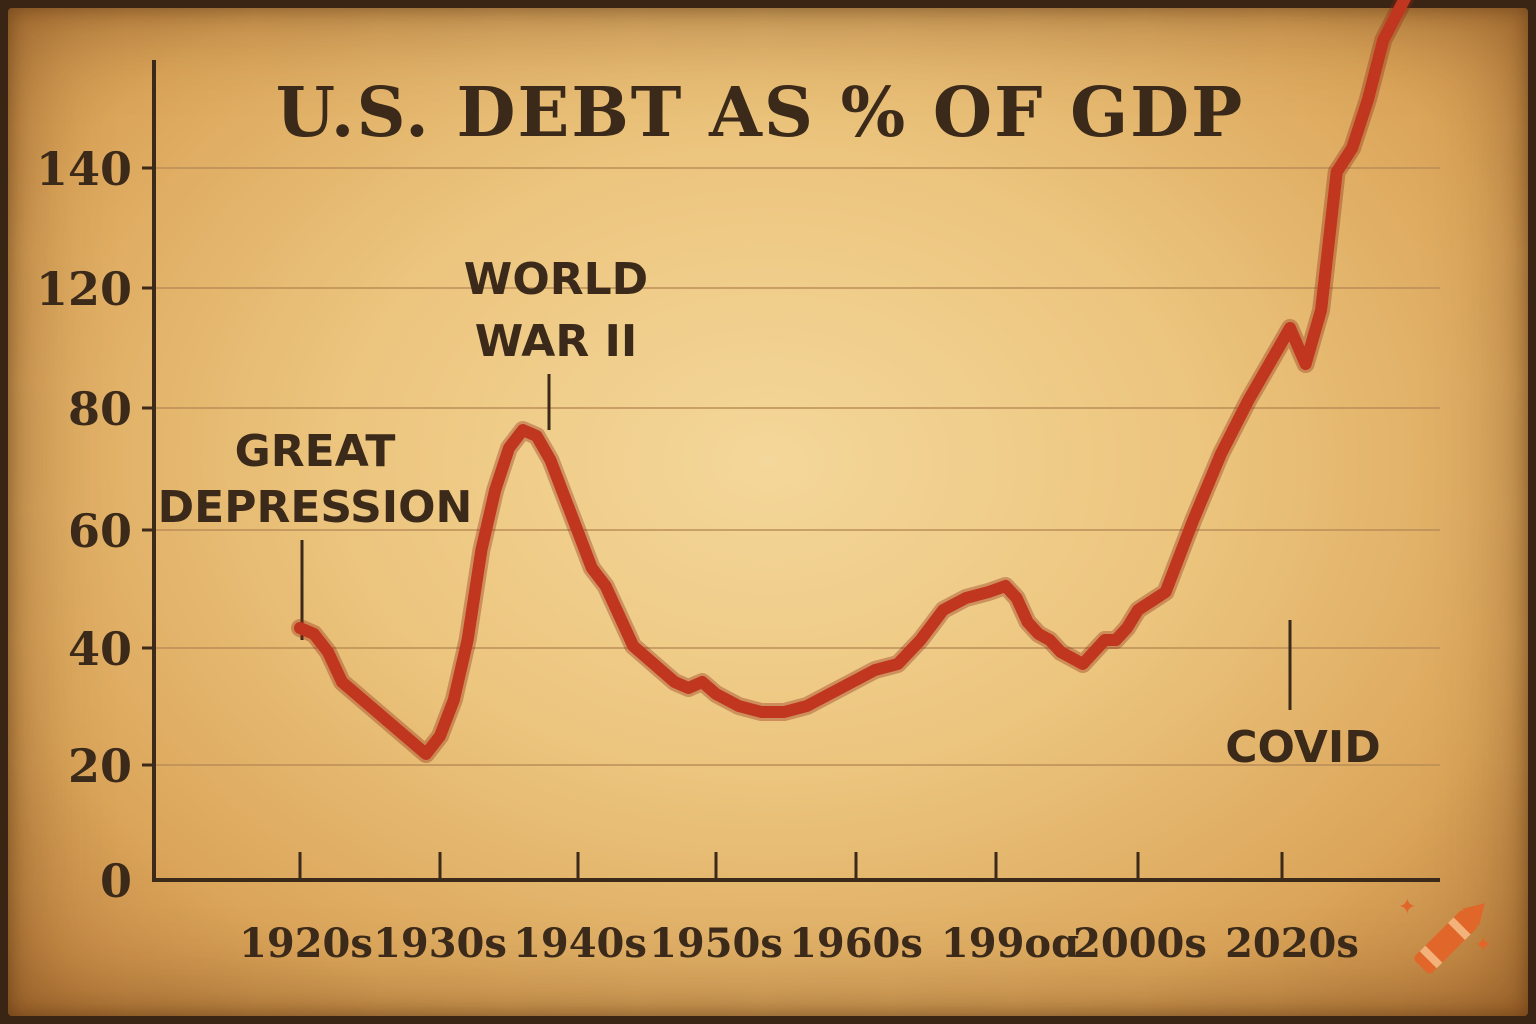  Describe the element at coordinates (760, 113) in the screenshot. I see `chart-title: U.S. DEBT AS % OF GDP` at that location.